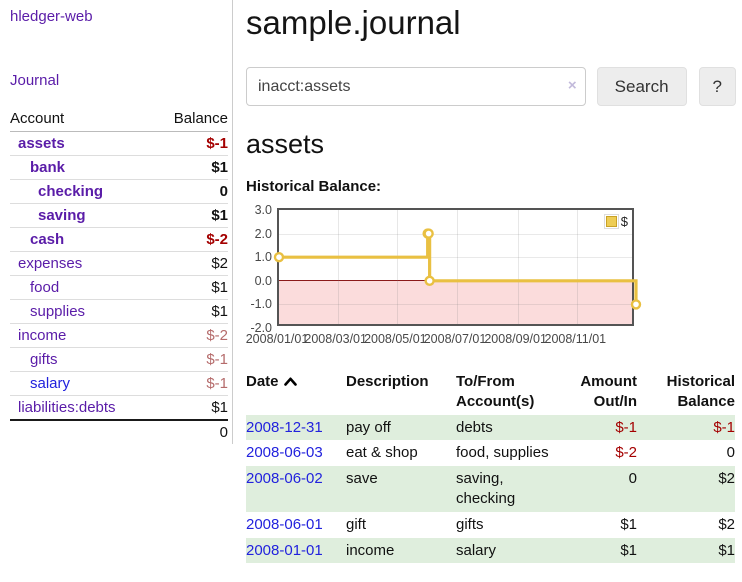  I want to click on account-row: cash $-2, so click(119, 239).